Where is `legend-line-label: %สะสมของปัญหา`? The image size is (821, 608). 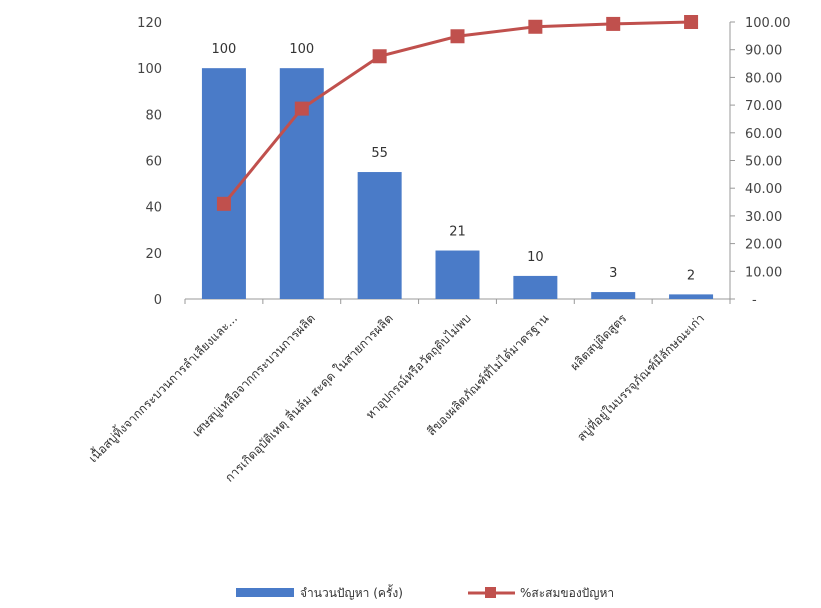
legend-line-label: %สะสมของปัญหา is located at coordinates (567, 593).